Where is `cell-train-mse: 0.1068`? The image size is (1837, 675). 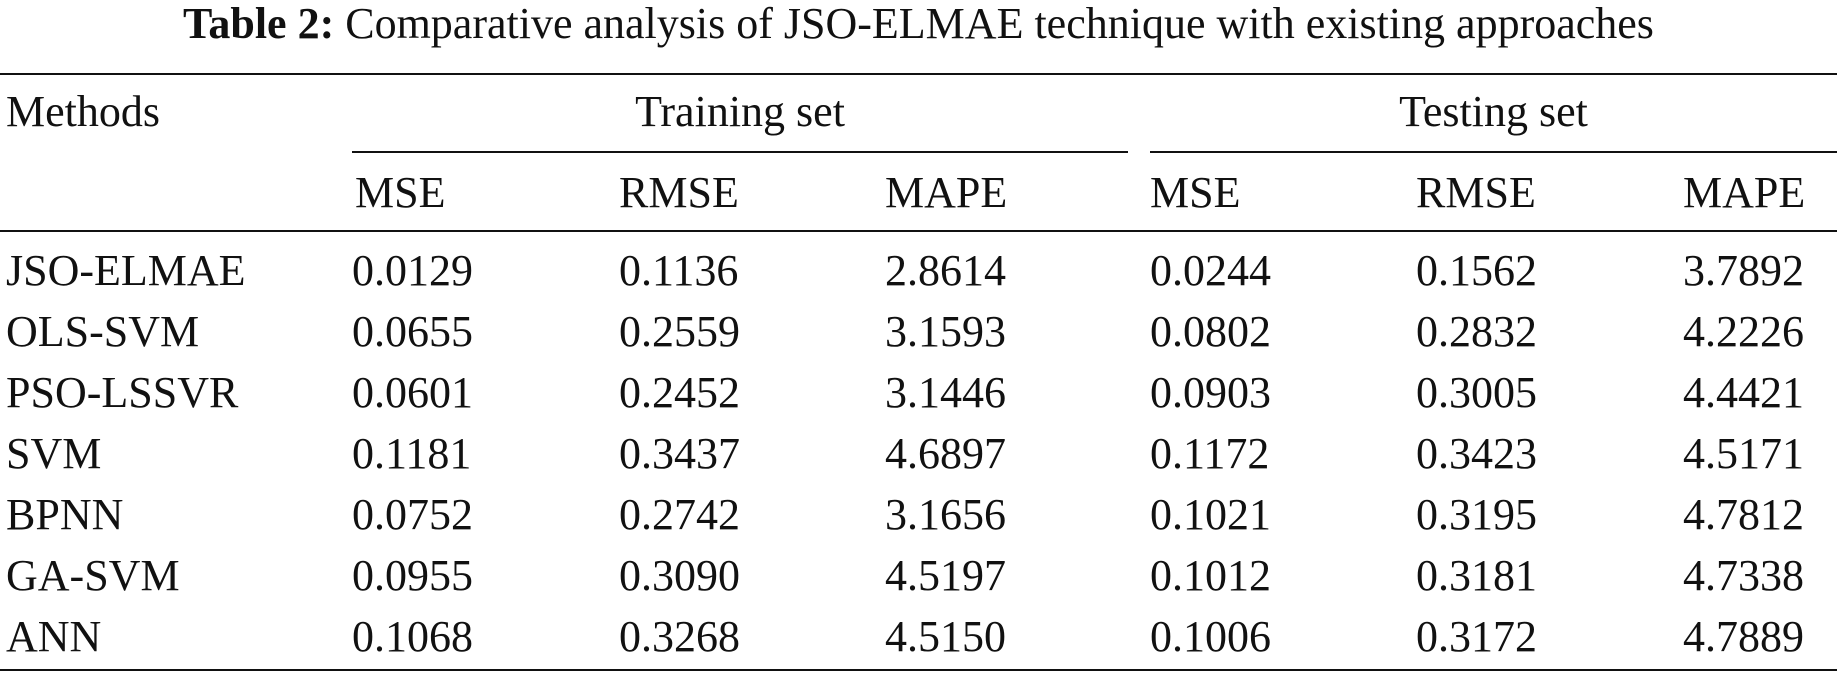 cell-train-mse: 0.1068 is located at coordinates (412, 636).